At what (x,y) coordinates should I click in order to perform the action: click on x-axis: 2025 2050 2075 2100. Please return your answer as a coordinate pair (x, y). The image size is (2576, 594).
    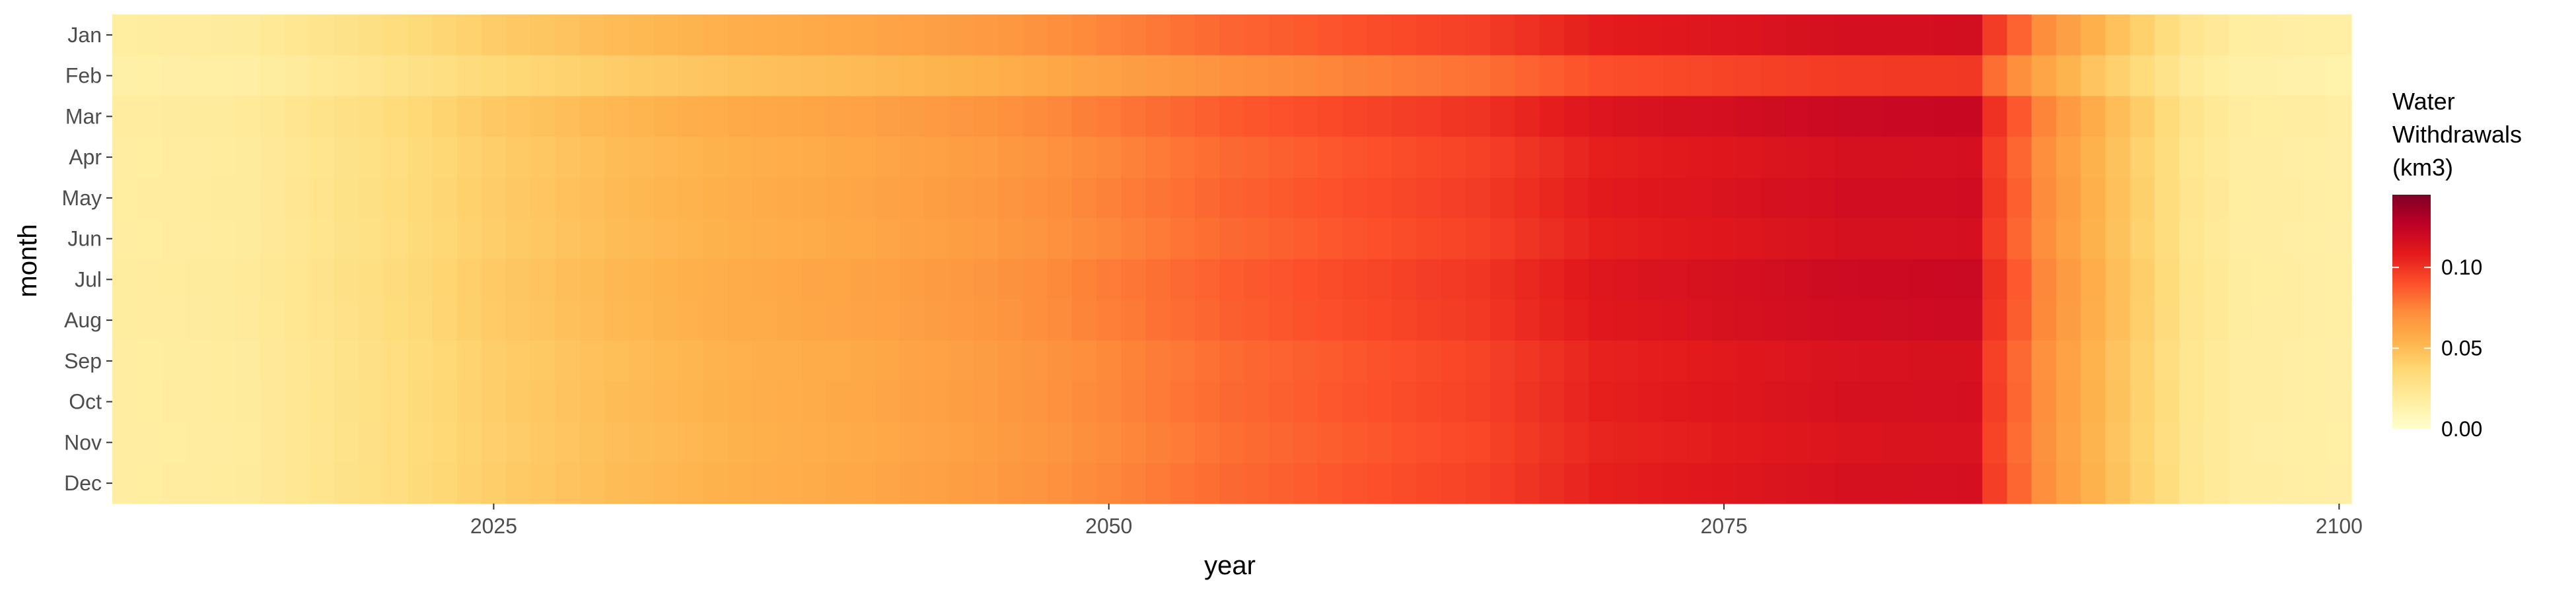
    Looking at the image, I should click on (1417, 521).